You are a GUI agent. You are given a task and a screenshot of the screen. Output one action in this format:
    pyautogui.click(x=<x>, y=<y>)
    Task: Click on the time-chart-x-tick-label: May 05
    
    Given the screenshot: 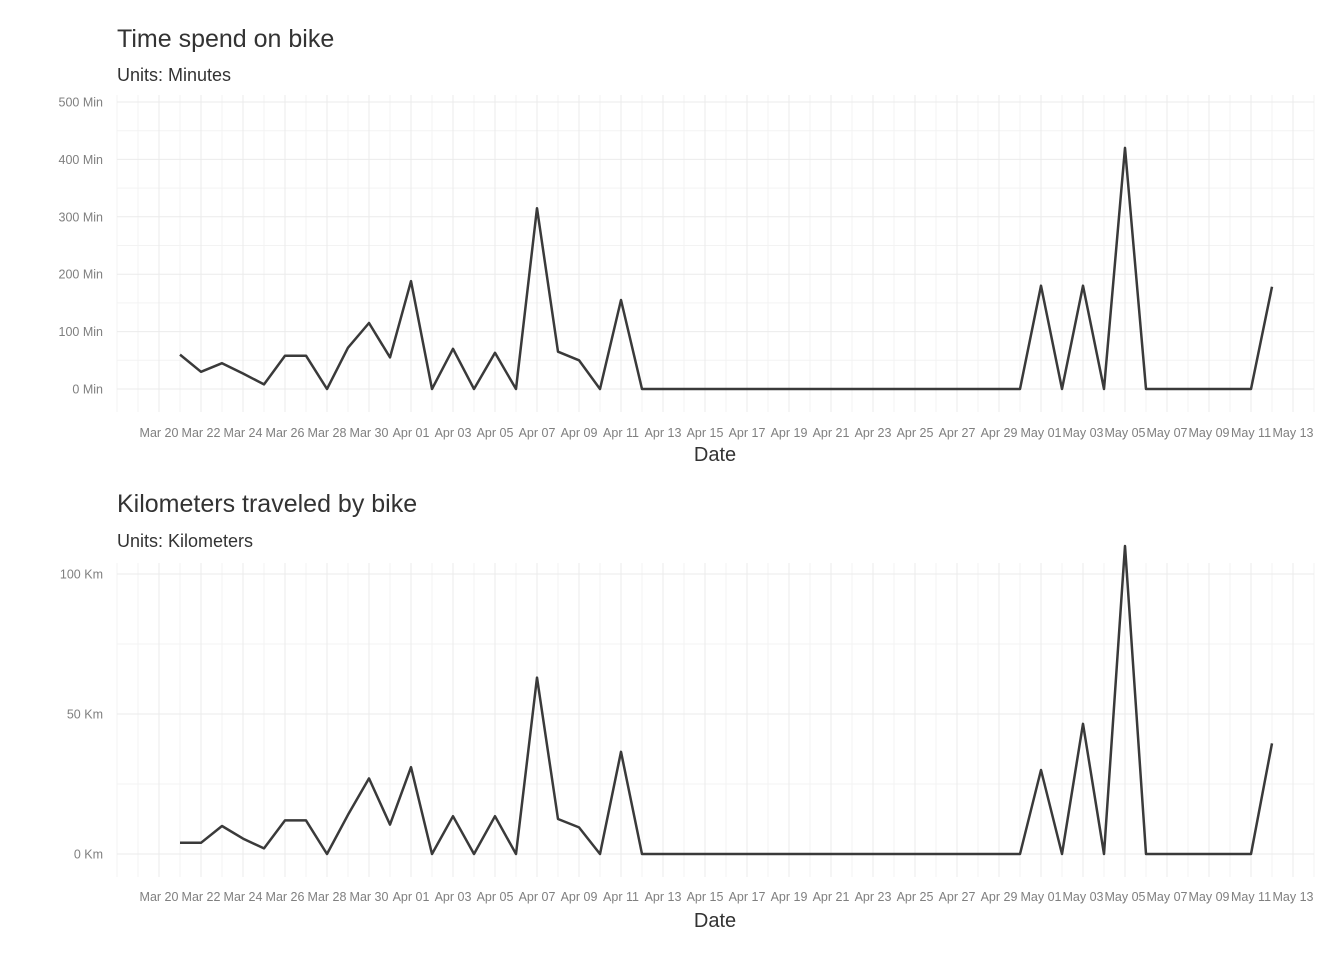 What is the action you would take?
    pyautogui.click(x=1125, y=433)
    